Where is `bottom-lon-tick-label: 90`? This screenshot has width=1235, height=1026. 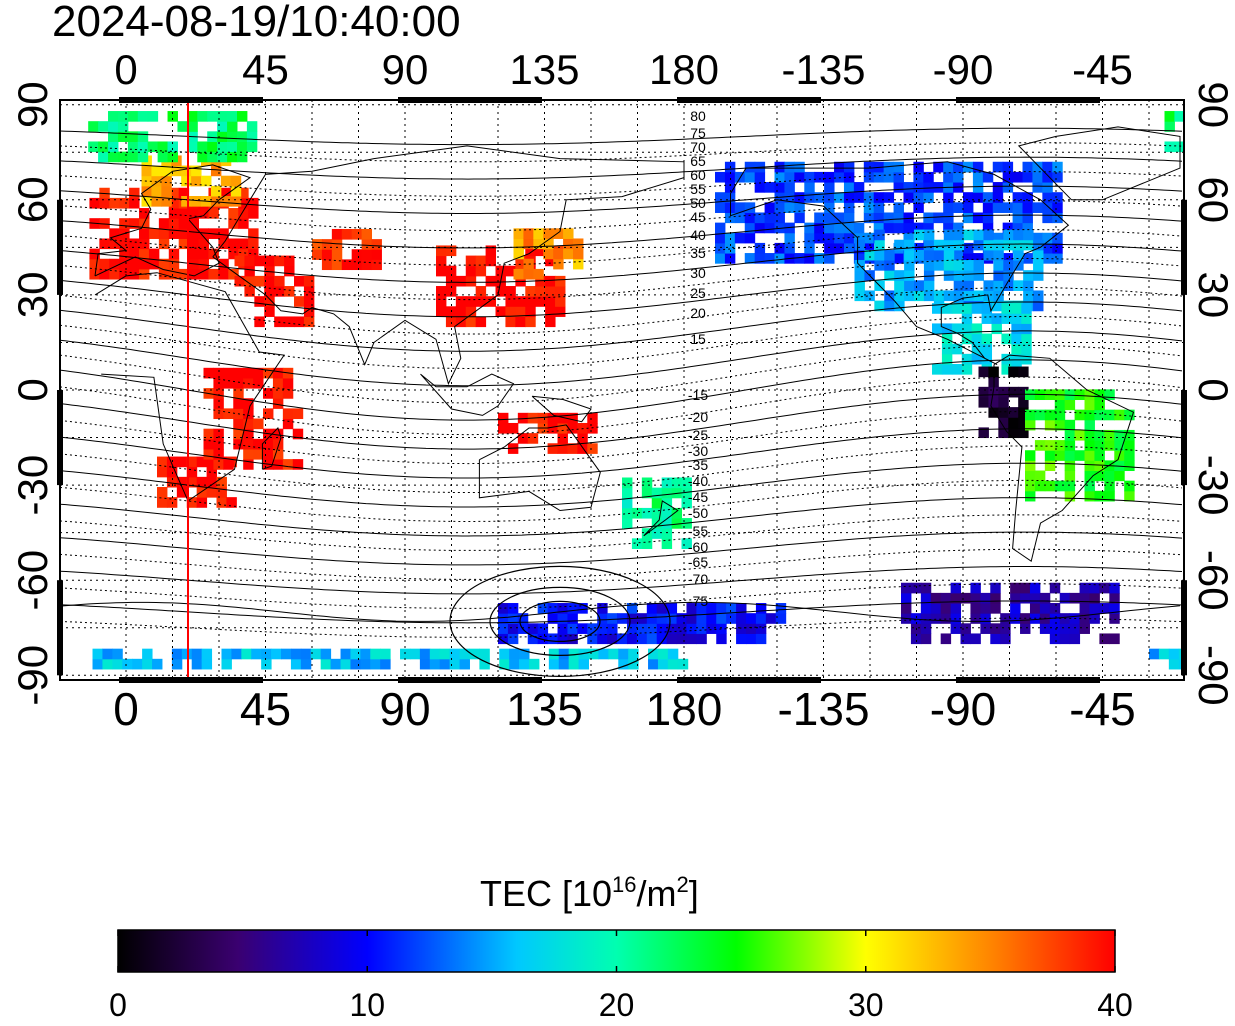 bottom-lon-tick-label: 90 is located at coordinates (404, 709).